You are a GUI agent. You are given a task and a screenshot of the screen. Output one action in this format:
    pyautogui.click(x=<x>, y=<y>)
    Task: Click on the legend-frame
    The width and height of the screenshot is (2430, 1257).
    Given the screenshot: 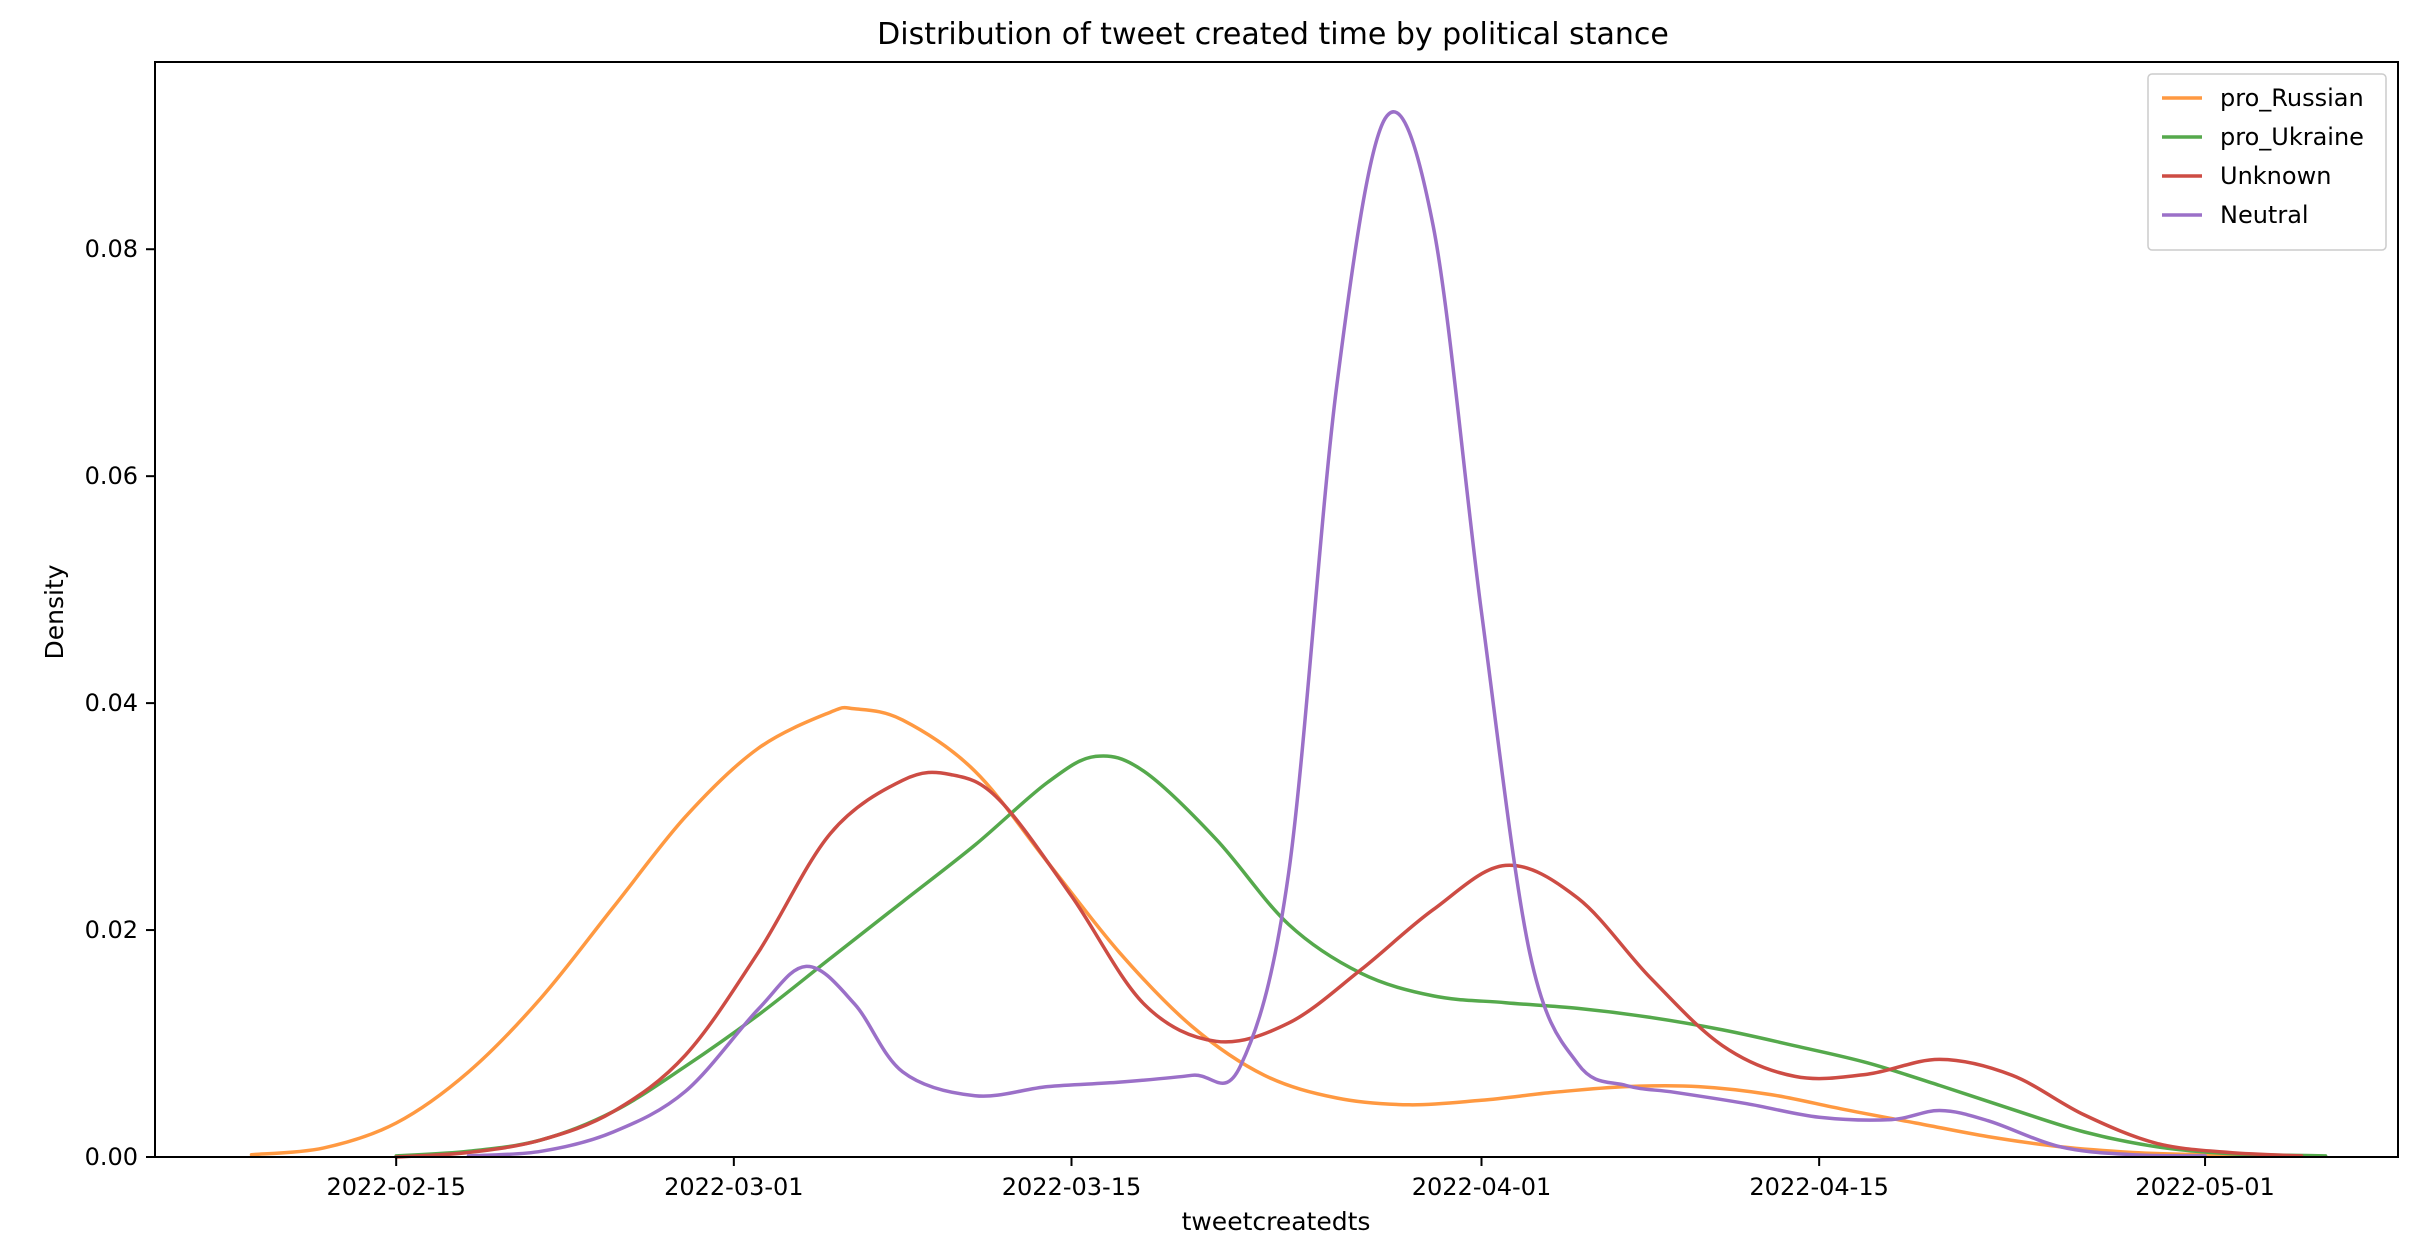 What is the action you would take?
    pyautogui.click(x=2267, y=162)
    